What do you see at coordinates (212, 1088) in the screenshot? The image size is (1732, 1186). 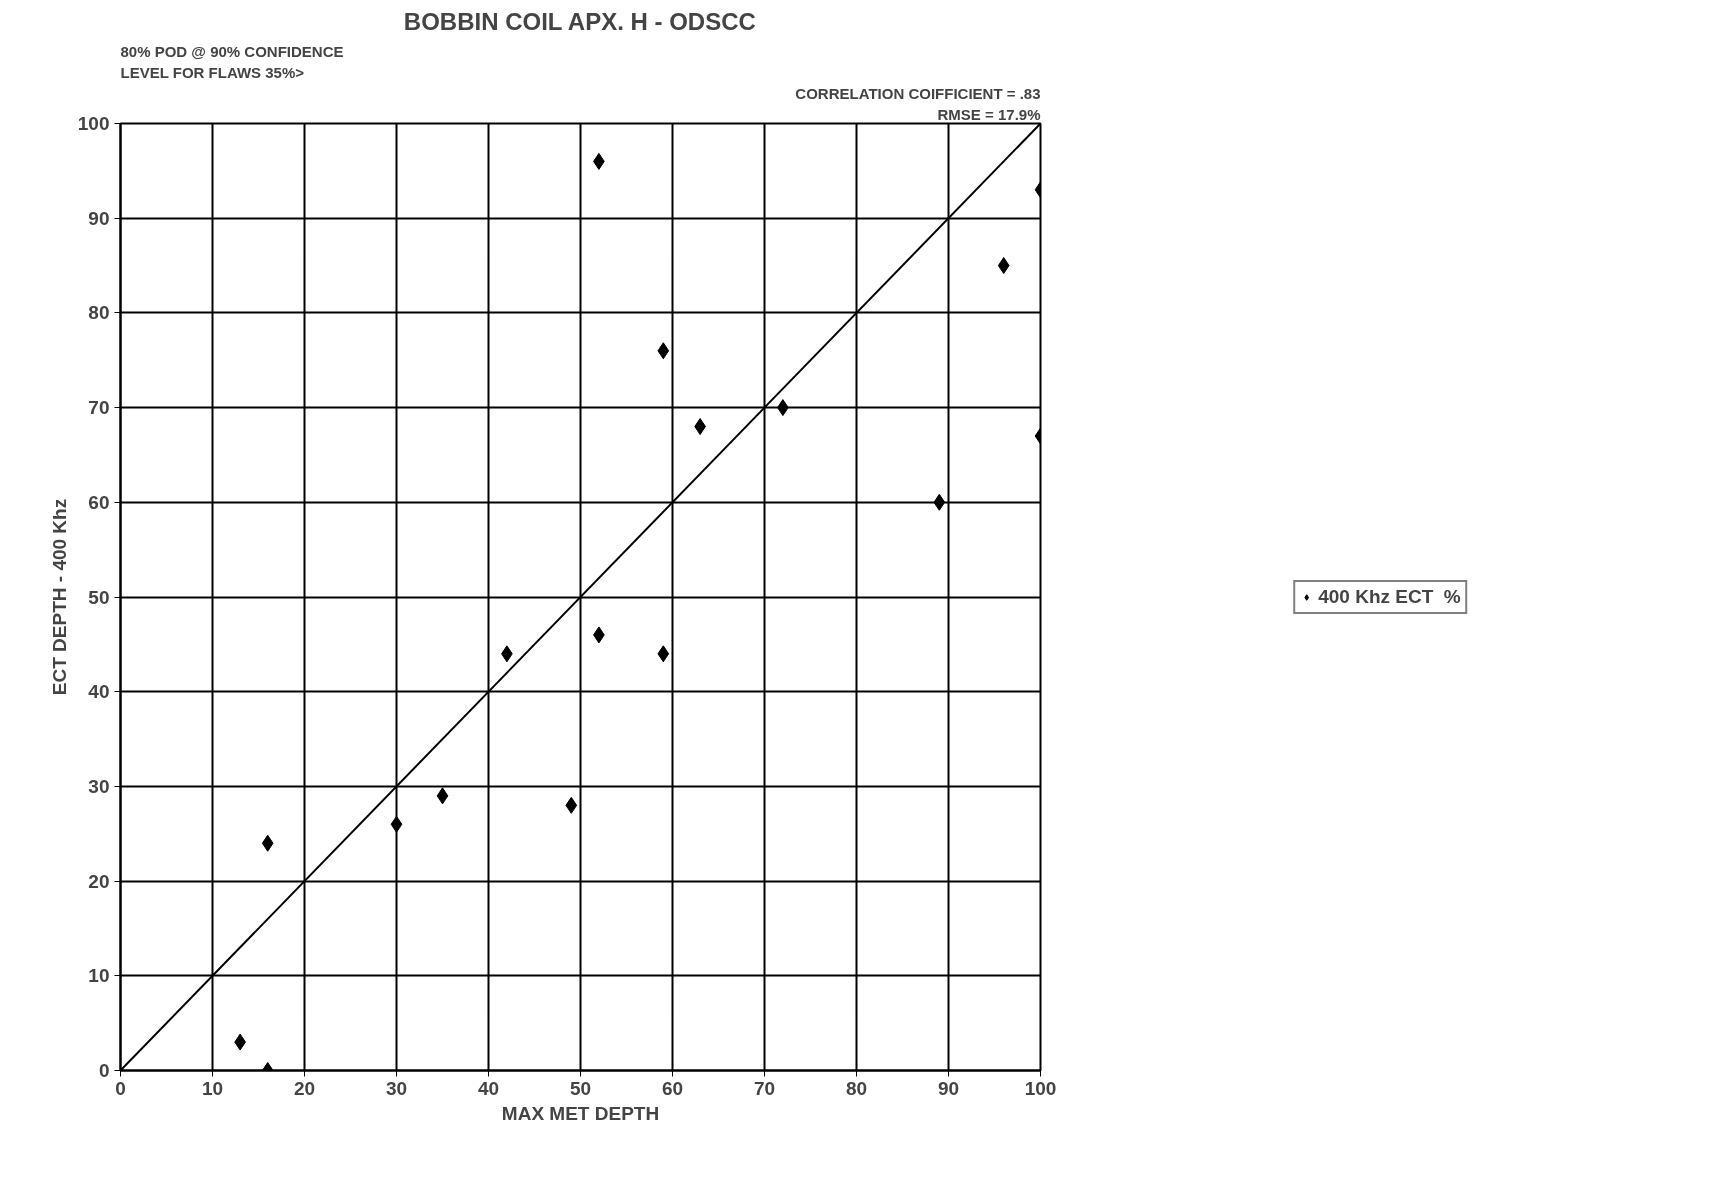 I see `x-tick-label: 10` at bounding box center [212, 1088].